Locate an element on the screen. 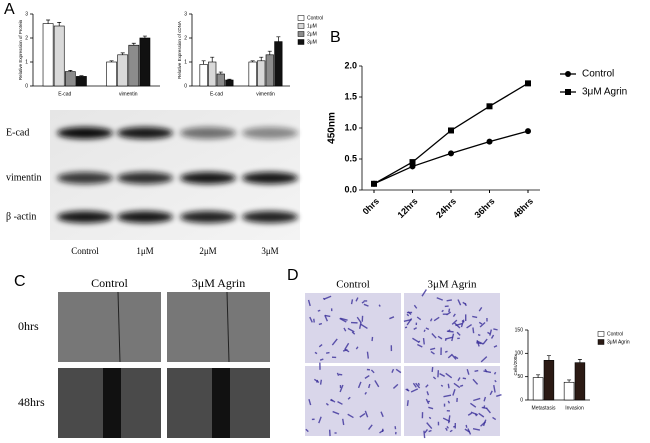 This screenshot has height=443, width=650. y-tick-label: 1.0 is located at coordinates (350, 127).